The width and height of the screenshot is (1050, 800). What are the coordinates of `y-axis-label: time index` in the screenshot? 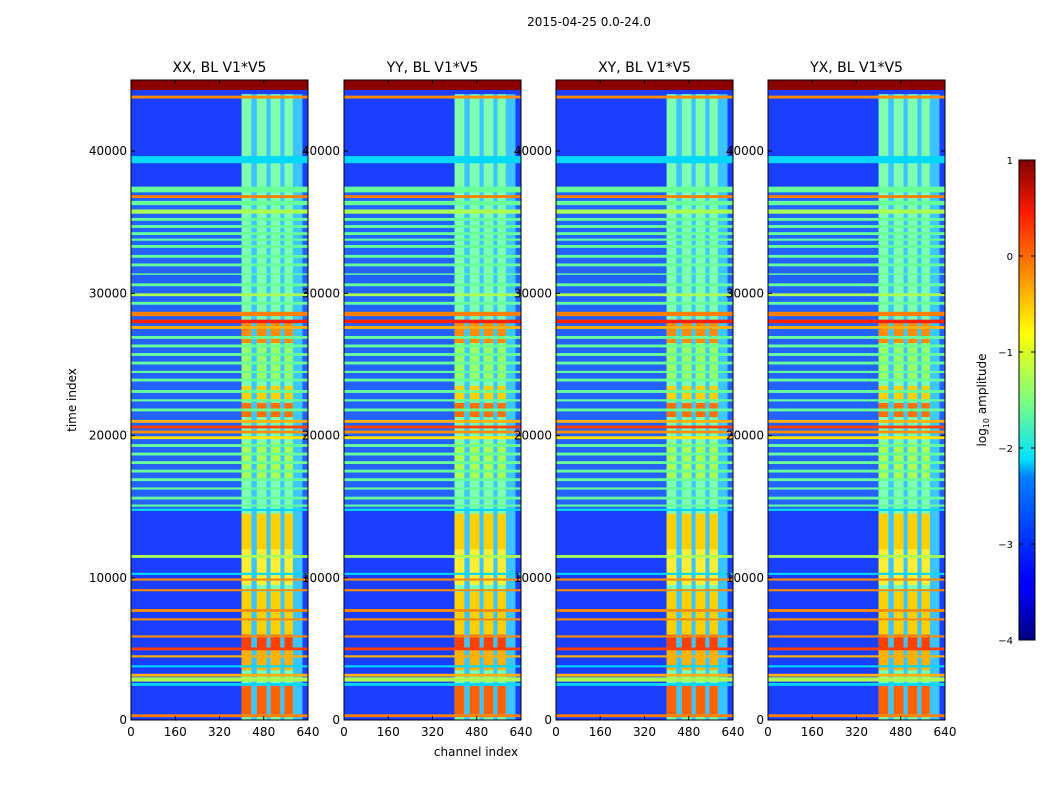 It's located at (72, 400).